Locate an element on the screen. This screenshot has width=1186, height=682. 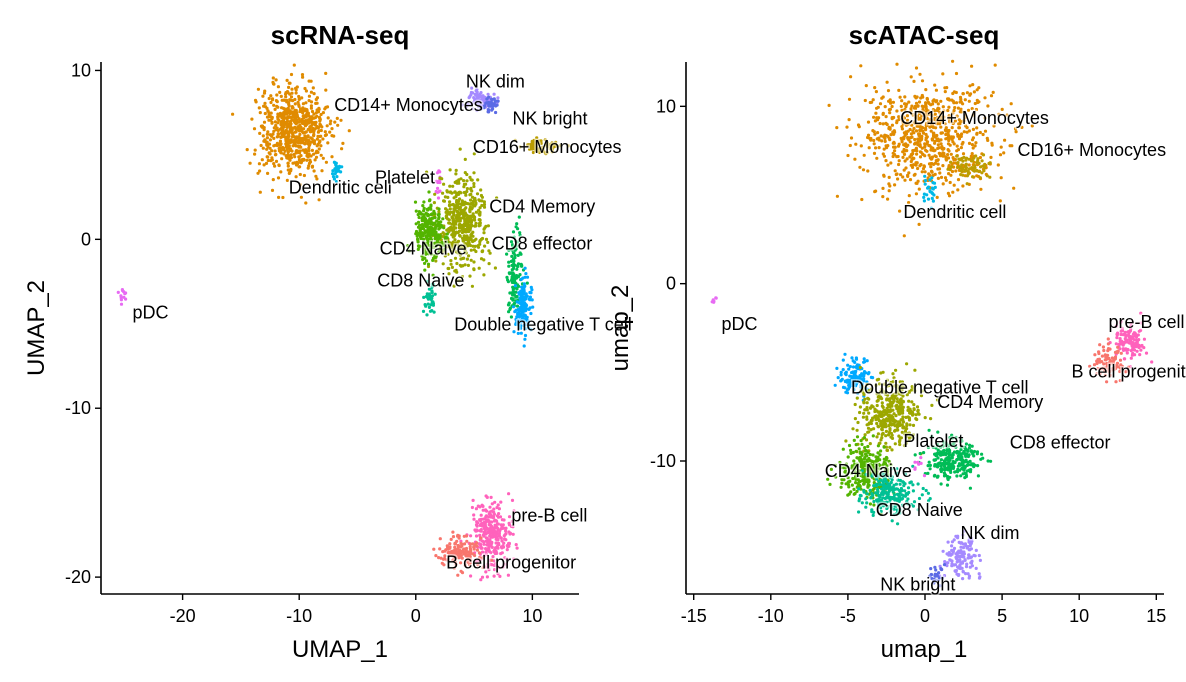
cluster-points-cd4-naive is located at coordinates (427, 233).